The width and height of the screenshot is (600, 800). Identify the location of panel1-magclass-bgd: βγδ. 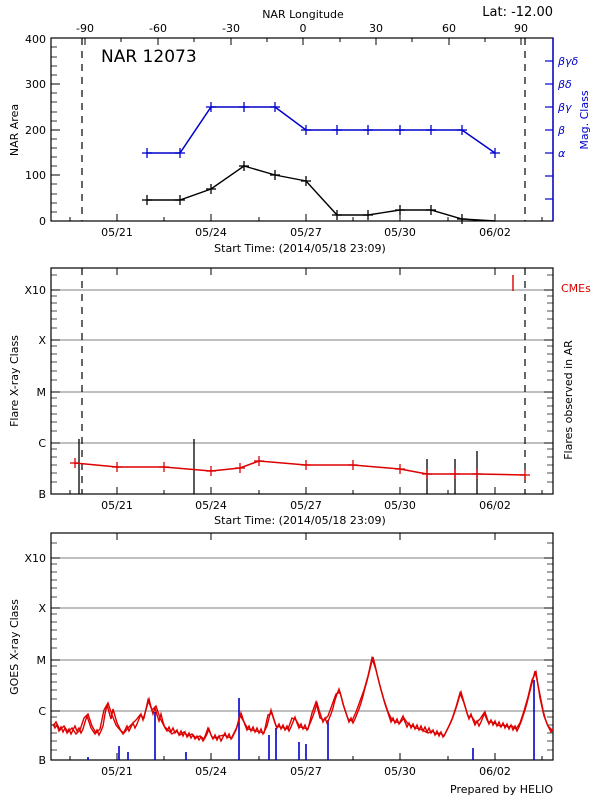
(568, 61).